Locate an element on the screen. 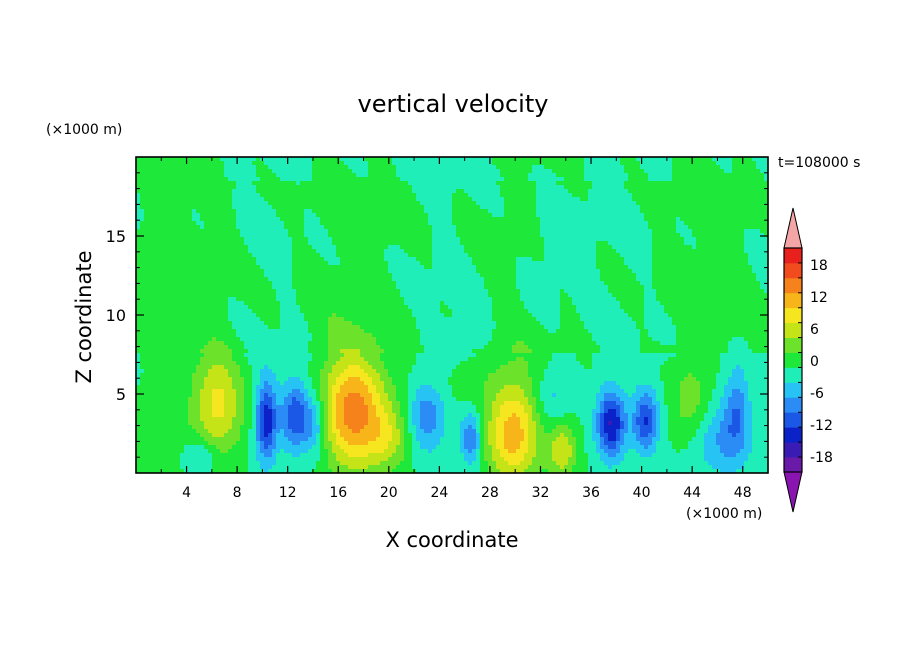 Image resolution: width=904 pixels, height=654 pixels. x-tick-label: 8 is located at coordinates (237, 493).